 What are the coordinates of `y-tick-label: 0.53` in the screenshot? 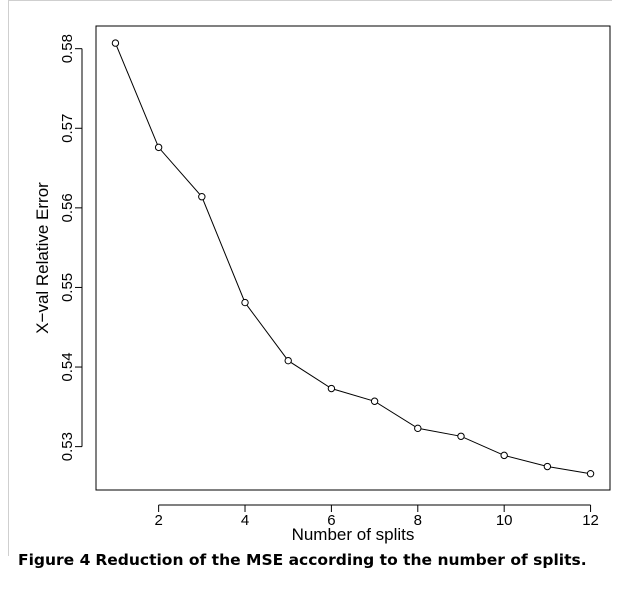 It's located at (67, 446).